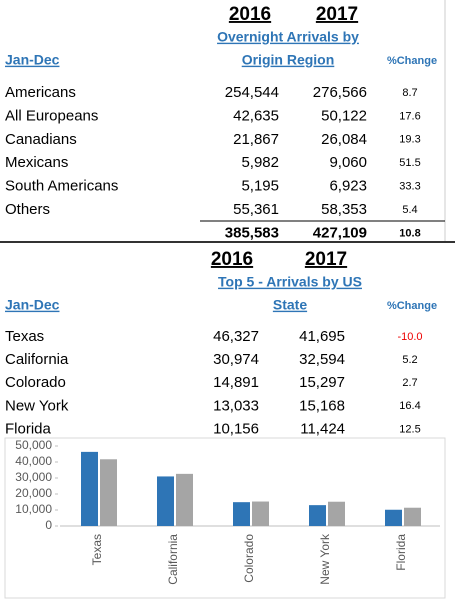 This screenshot has height=600, width=455. Describe the element at coordinates (288, 37) in the screenshot. I see `section-title: Overnight Arrivals by` at that location.